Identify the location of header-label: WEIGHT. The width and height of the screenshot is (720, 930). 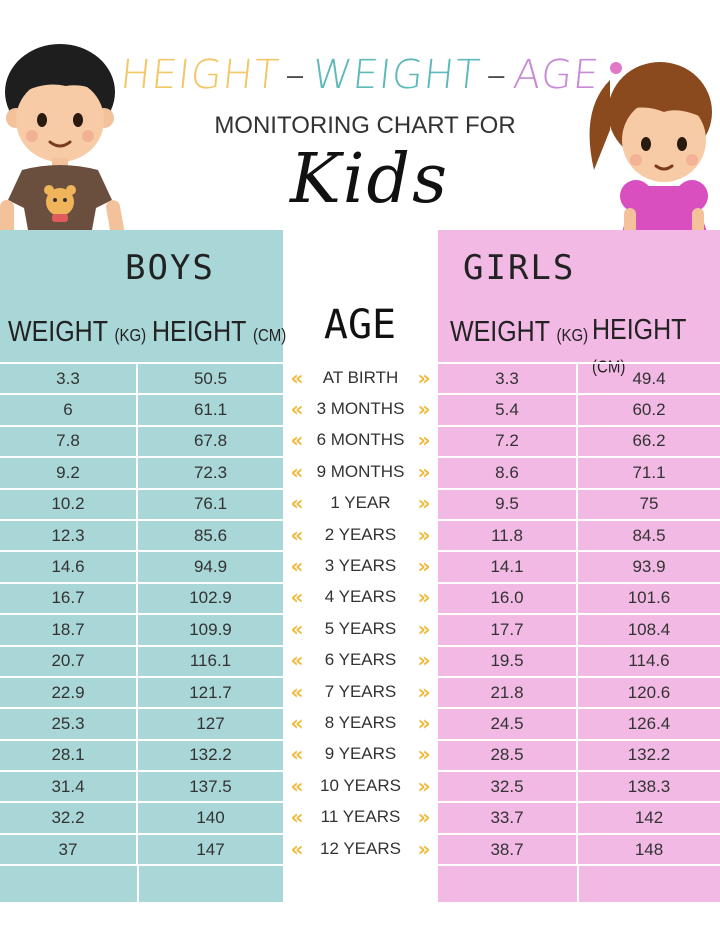
(58, 332).